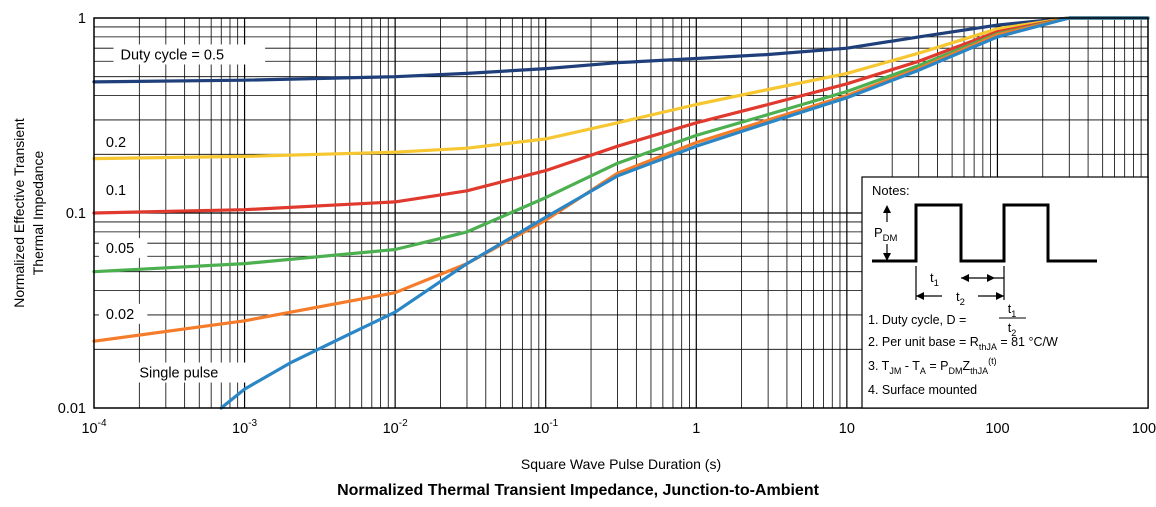 Image resolution: width=1156 pixels, height=507 pixels. I want to click on series-label: 0.02, so click(120, 315).